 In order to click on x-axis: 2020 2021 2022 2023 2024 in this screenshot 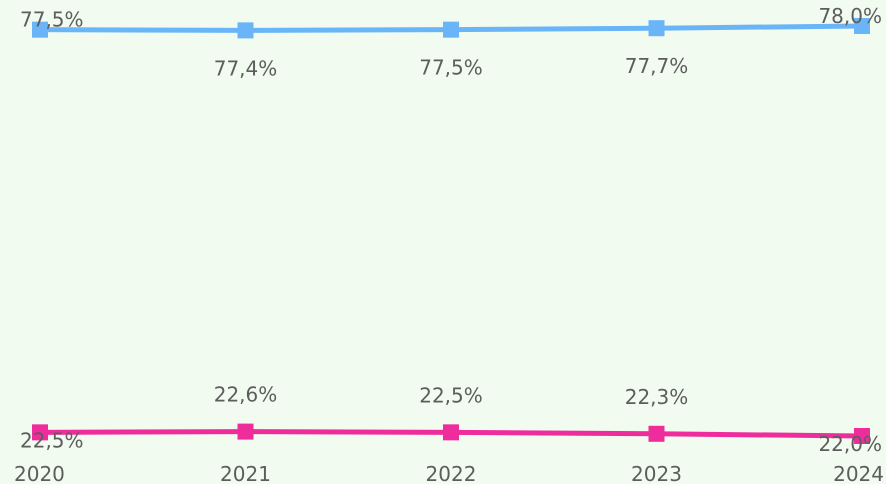, I will do `click(449, 473)`.